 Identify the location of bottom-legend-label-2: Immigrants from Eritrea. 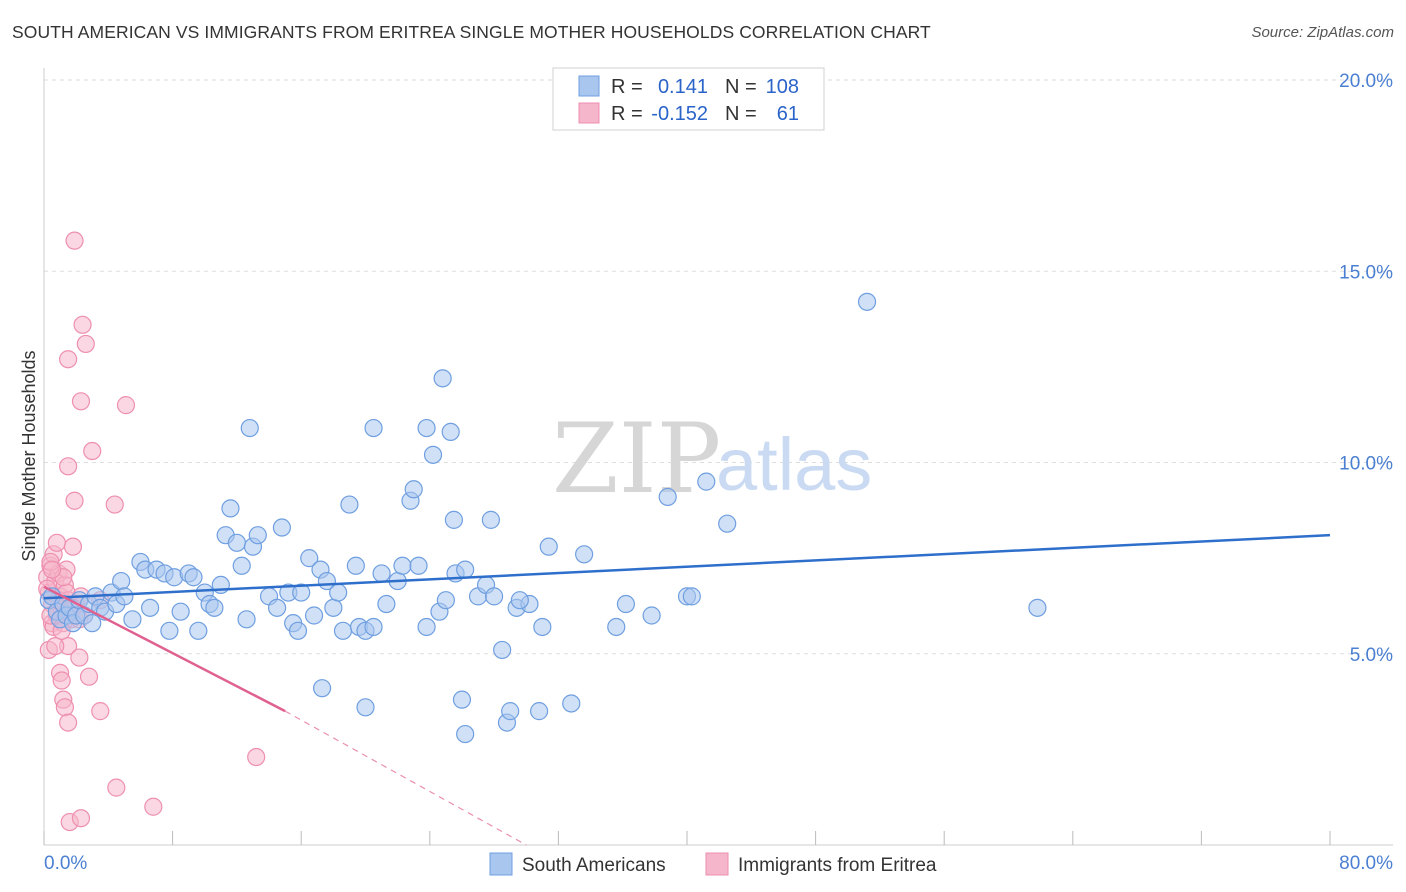
(837, 865).